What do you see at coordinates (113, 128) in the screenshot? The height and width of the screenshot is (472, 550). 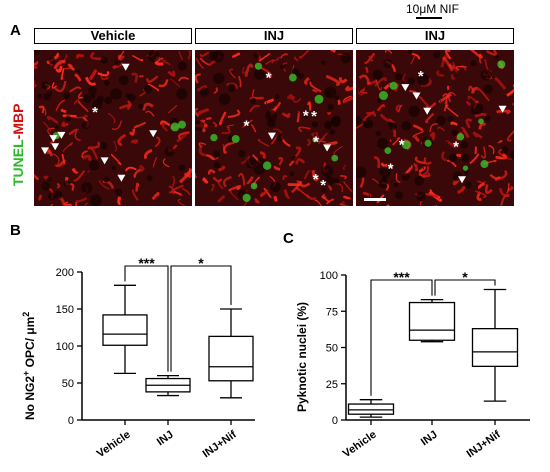 I see `micrograph-background` at bounding box center [113, 128].